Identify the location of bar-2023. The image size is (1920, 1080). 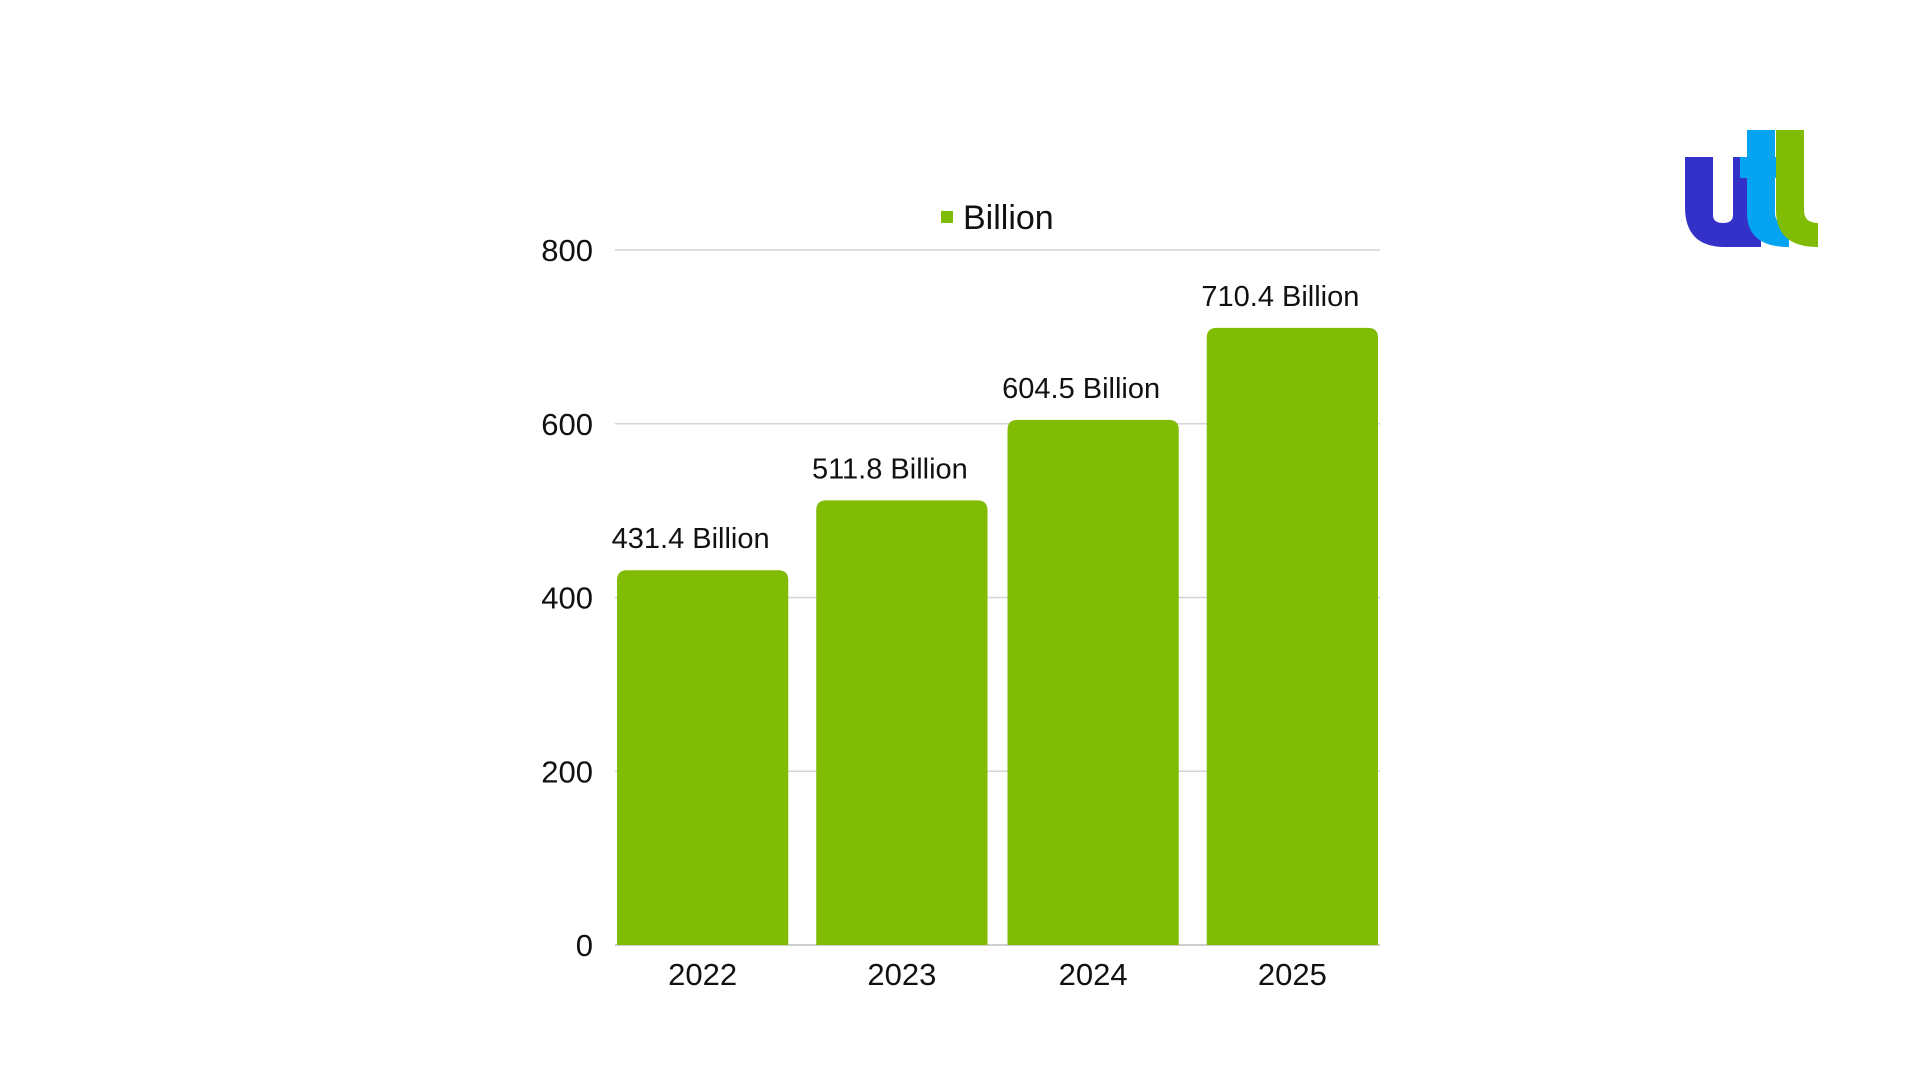
(902, 722).